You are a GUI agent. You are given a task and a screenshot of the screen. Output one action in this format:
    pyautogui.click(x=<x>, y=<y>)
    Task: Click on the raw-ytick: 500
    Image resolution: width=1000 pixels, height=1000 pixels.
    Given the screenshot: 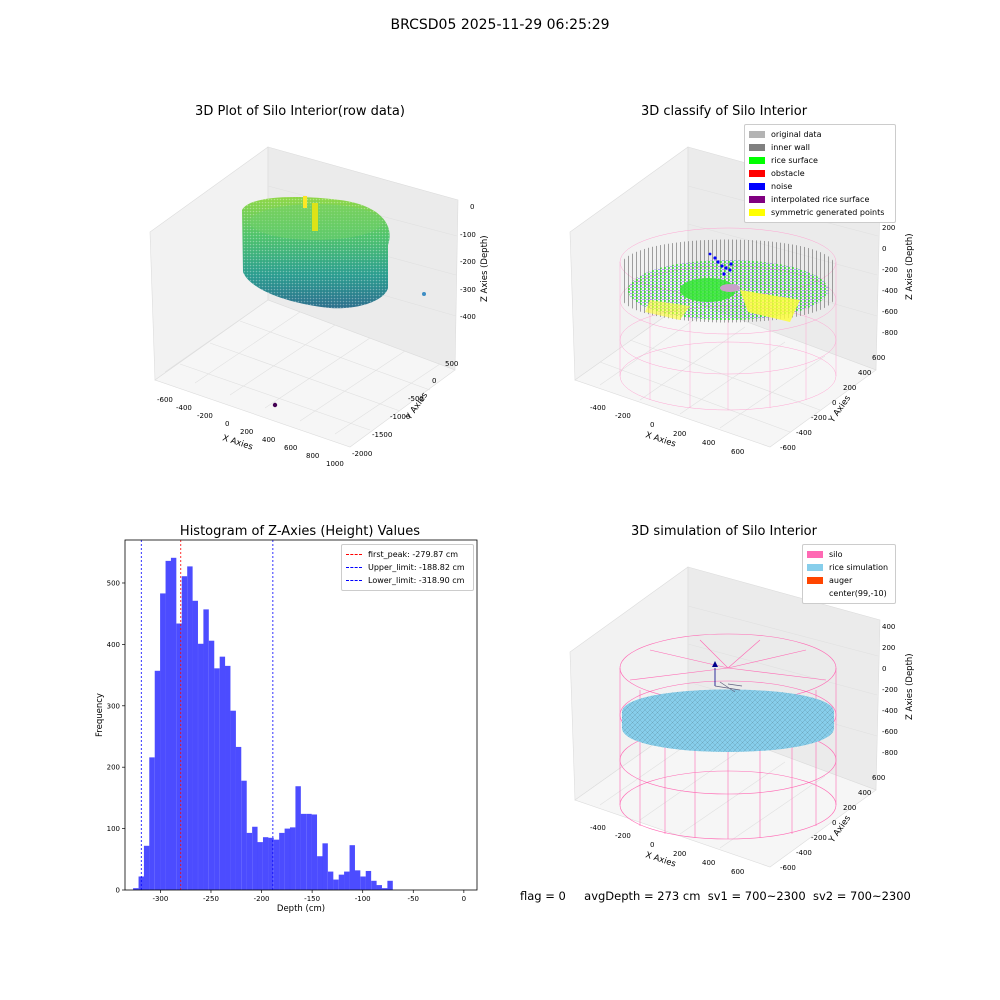 What is the action you would take?
    pyautogui.click(x=451, y=364)
    